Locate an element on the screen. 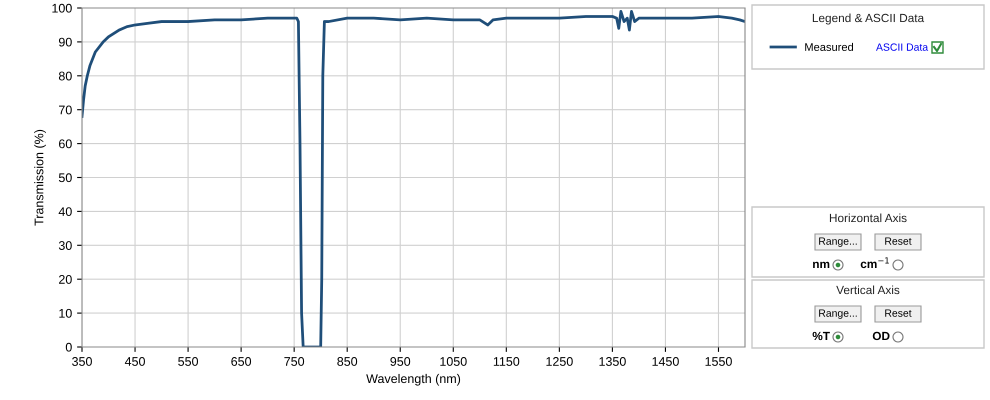  x-tick-label: 1250 is located at coordinates (559, 361).